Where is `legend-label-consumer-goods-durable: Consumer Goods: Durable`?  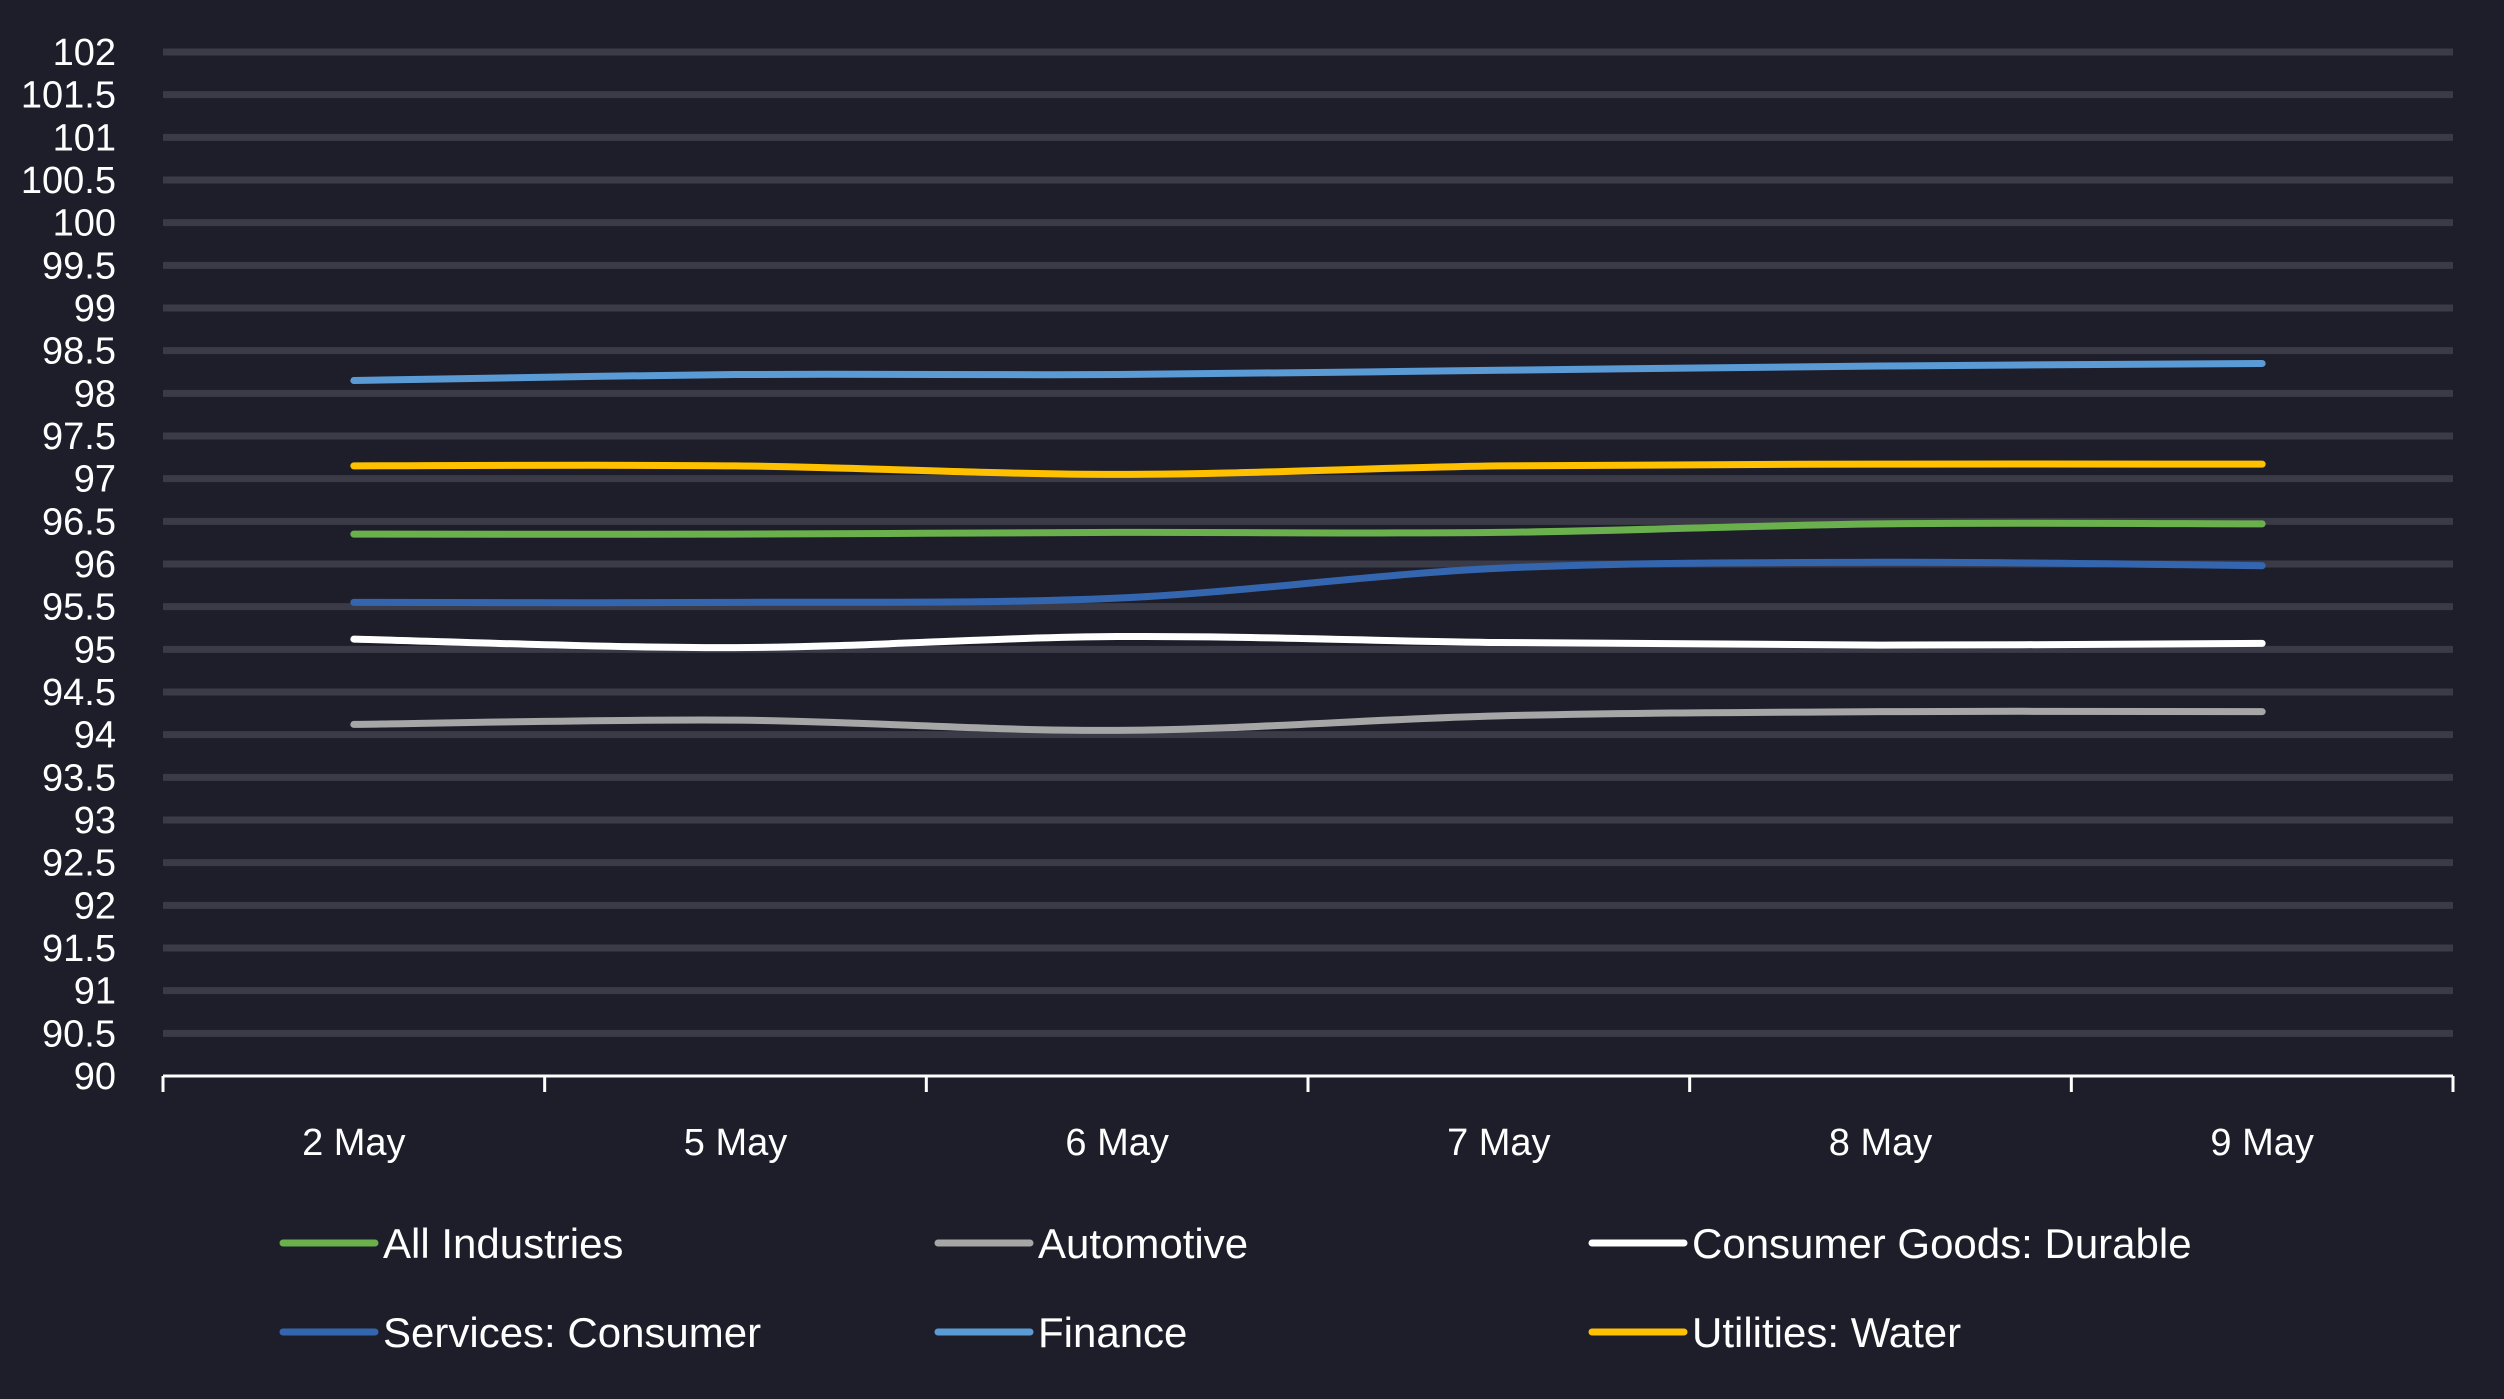 legend-label-consumer-goods-durable: Consumer Goods: Durable is located at coordinates (1942, 1243).